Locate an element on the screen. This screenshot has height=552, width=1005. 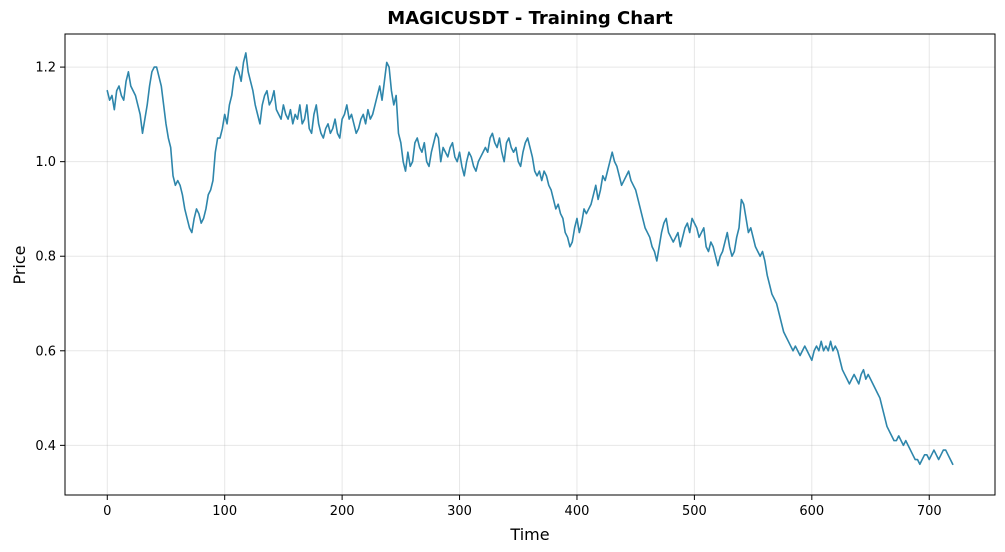
x-tick-label: 700 is located at coordinates (929, 511).